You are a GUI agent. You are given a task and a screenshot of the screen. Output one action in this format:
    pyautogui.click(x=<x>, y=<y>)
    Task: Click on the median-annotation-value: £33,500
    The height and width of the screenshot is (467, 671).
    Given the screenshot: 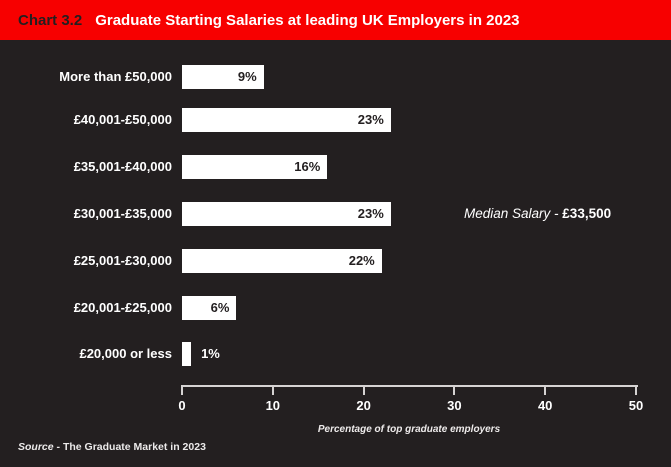 What is the action you would take?
    pyautogui.click(x=587, y=213)
    